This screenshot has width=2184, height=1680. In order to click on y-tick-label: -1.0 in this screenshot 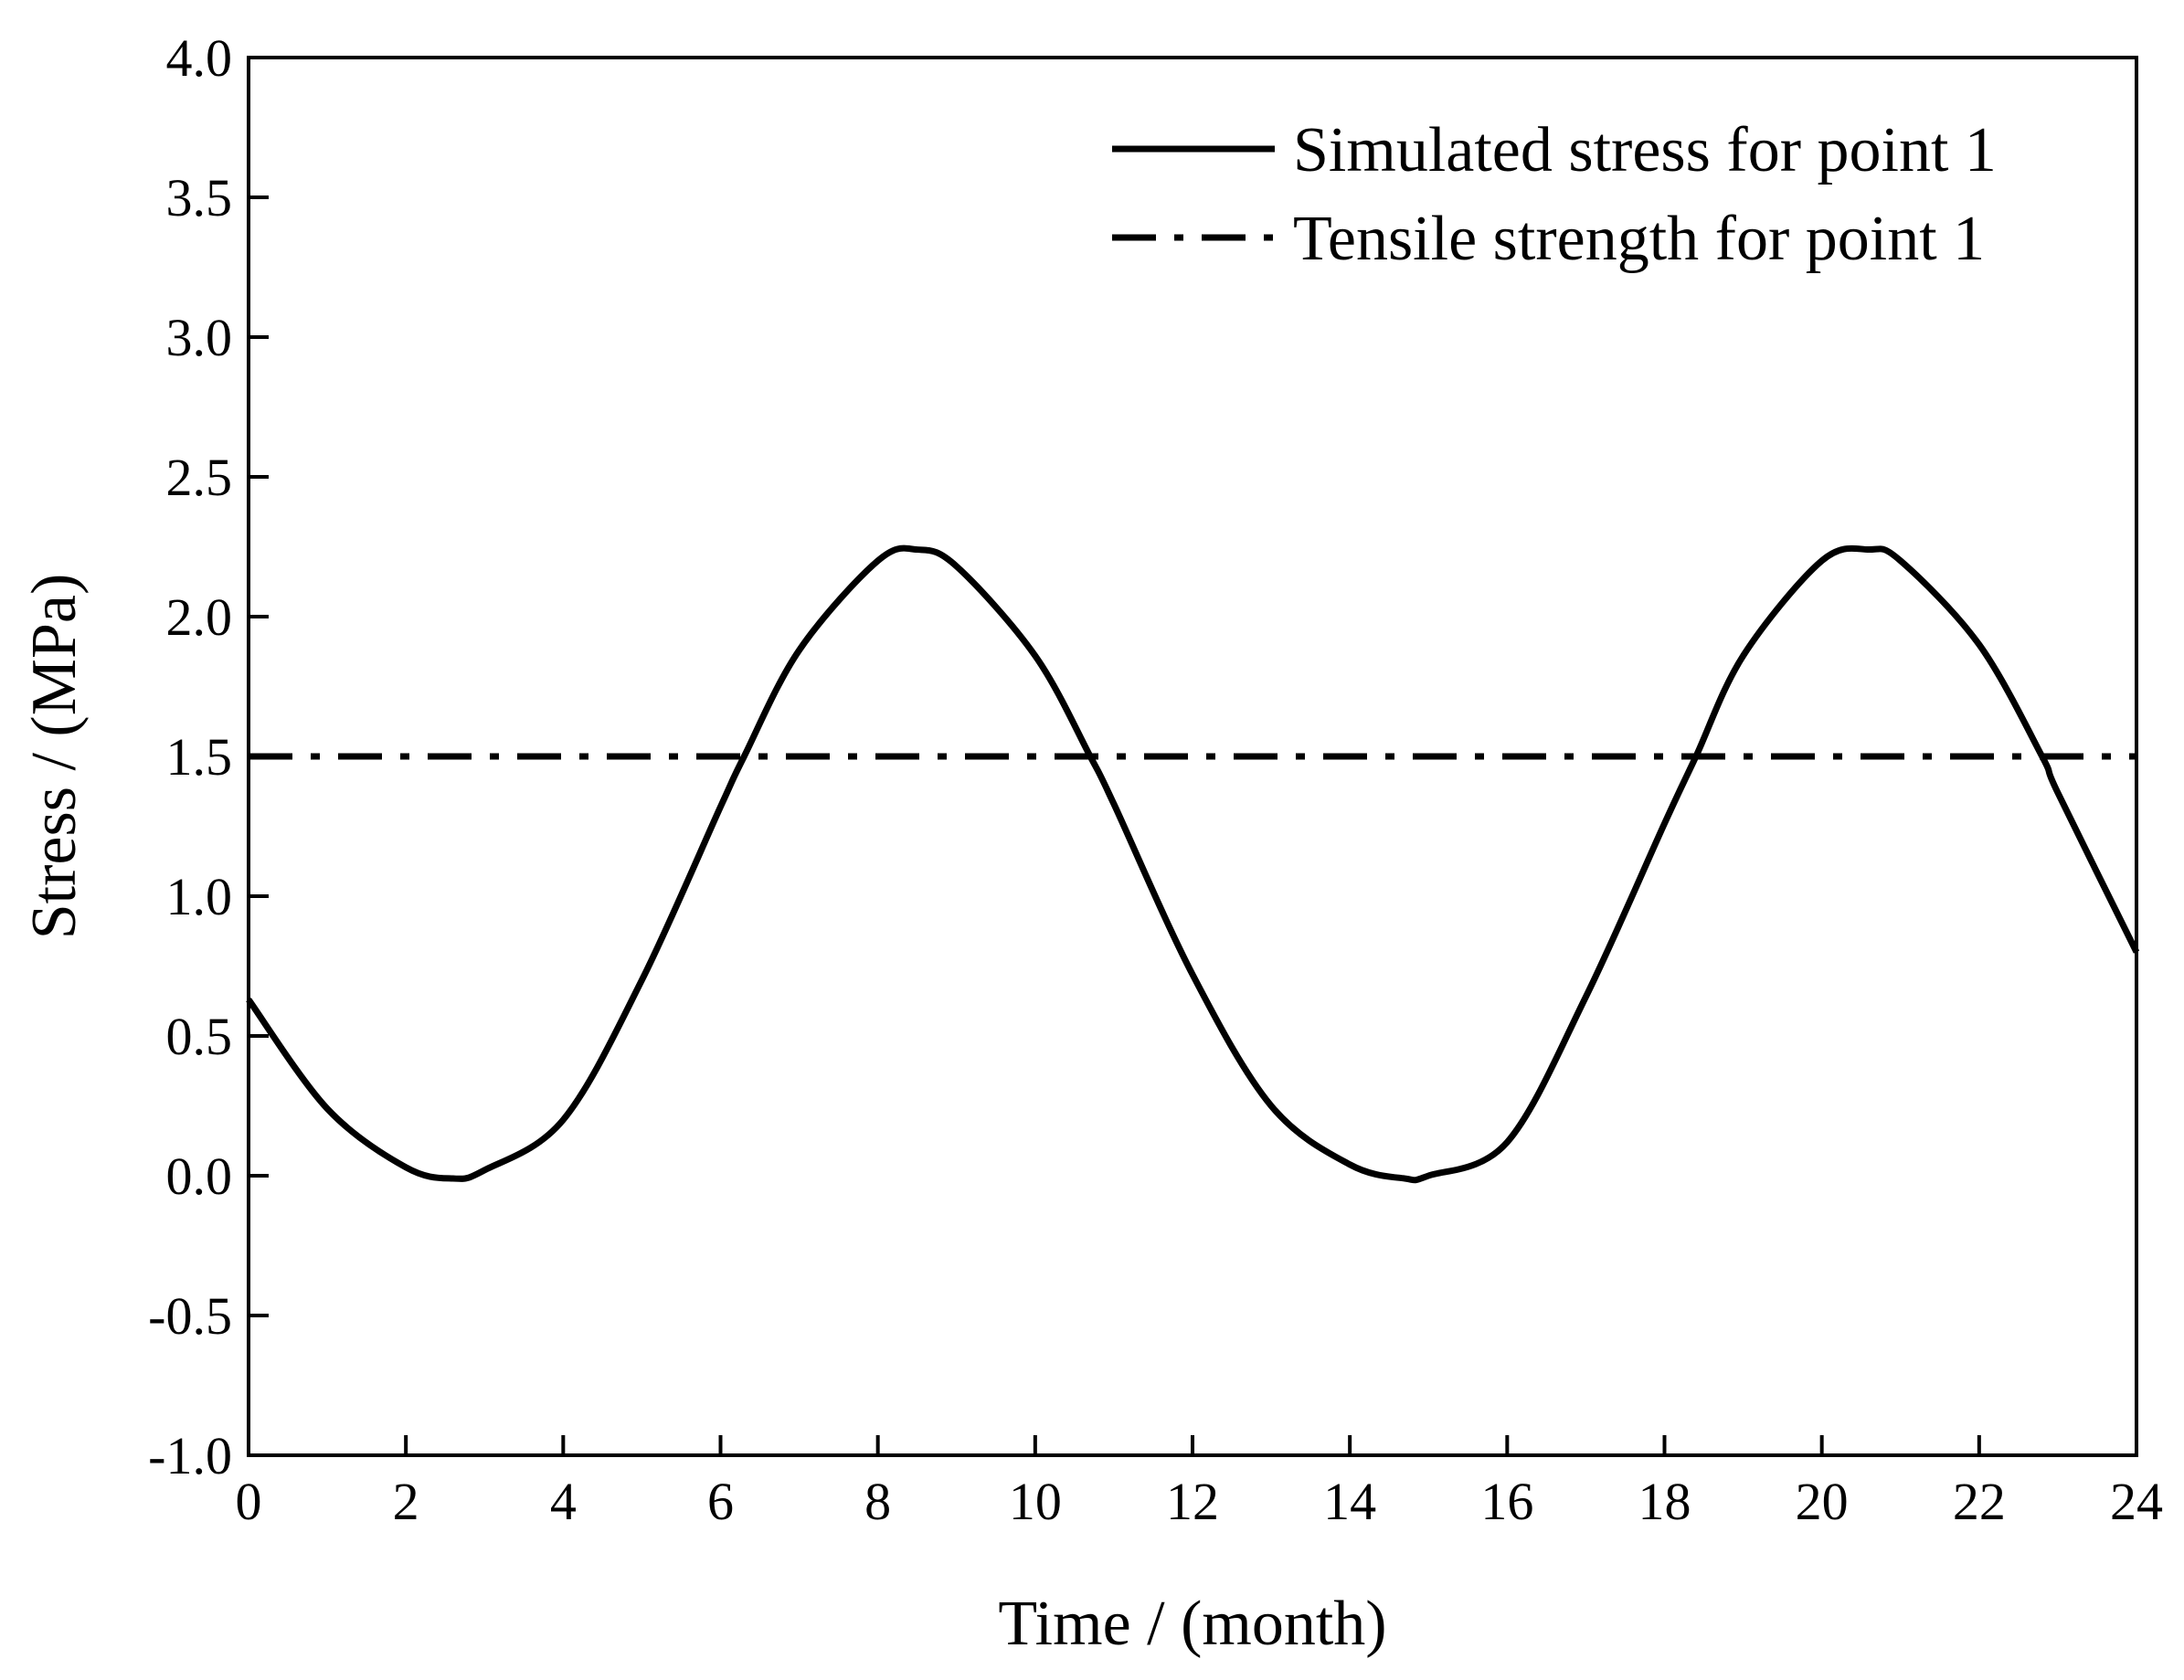, I will do `click(190, 1456)`.